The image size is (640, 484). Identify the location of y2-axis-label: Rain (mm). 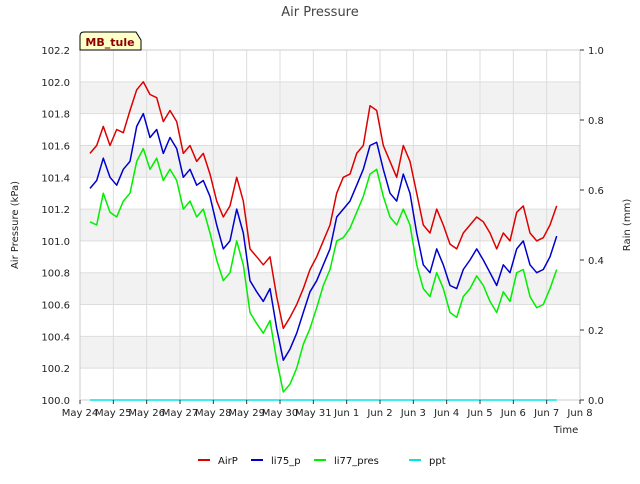
(627, 225).